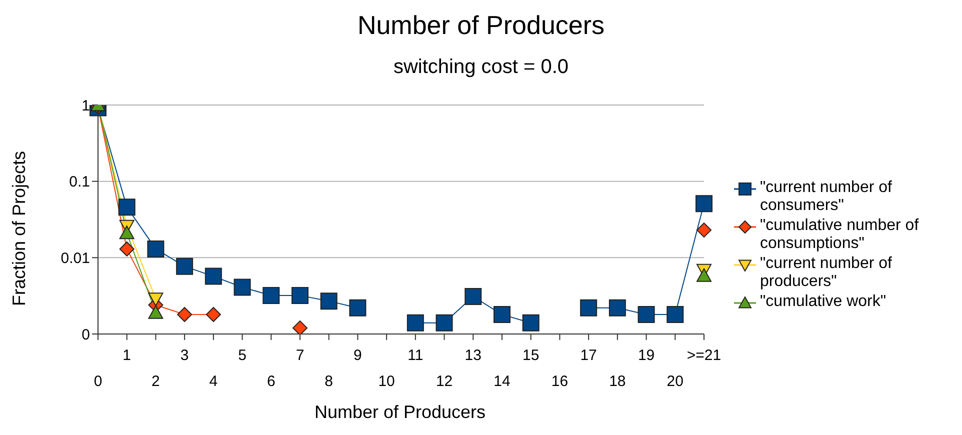  I want to click on x-tick-label: 20, so click(675, 381).